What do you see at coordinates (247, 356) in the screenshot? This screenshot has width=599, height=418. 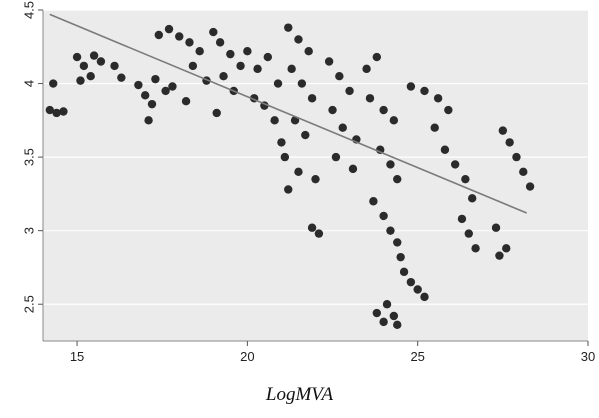 I see `x-tick-label: 20` at bounding box center [247, 356].